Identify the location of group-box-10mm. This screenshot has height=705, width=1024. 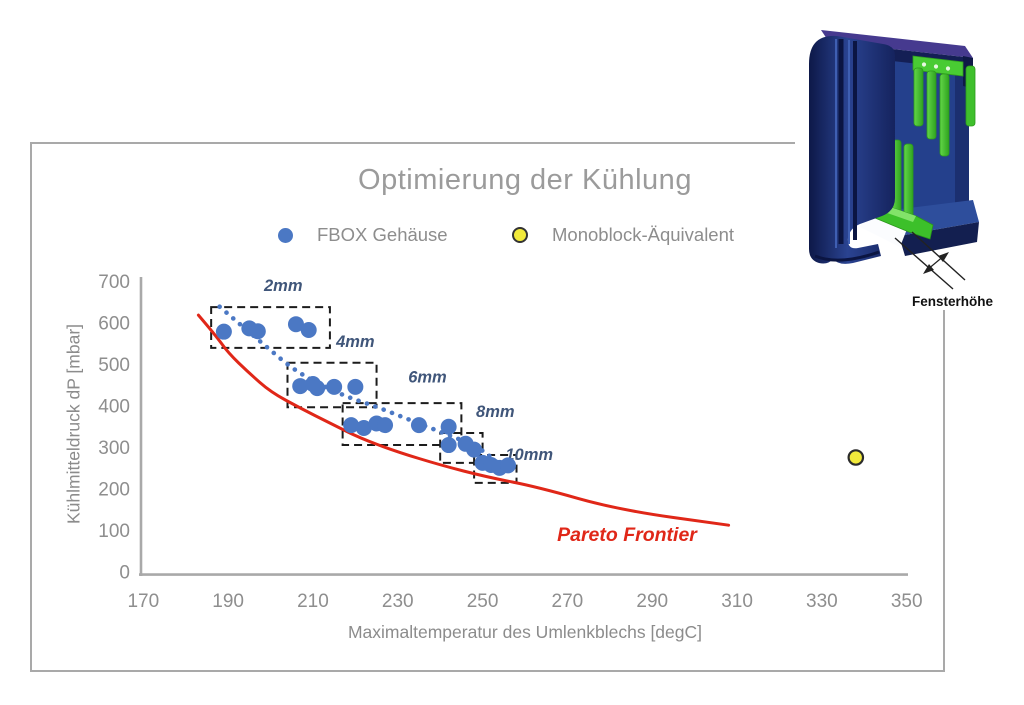
(495, 469).